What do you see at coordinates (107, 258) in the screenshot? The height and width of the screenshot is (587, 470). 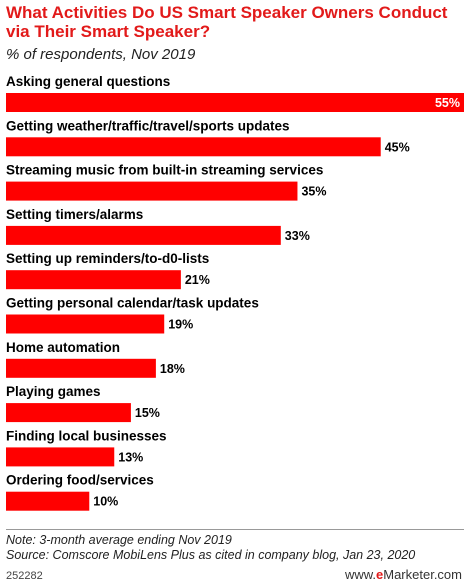 I see `category-label: Setting up reminders/to-d0-lists` at bounding box center [107, 258].